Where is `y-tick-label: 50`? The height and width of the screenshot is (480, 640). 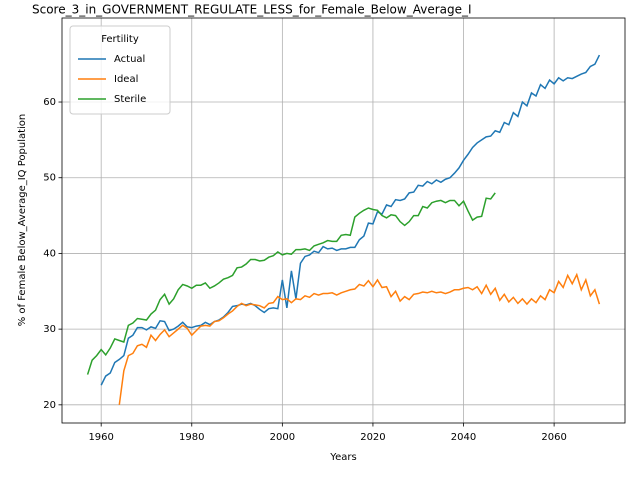
y-tick-label: 50 is located at coordinates (49, 178).